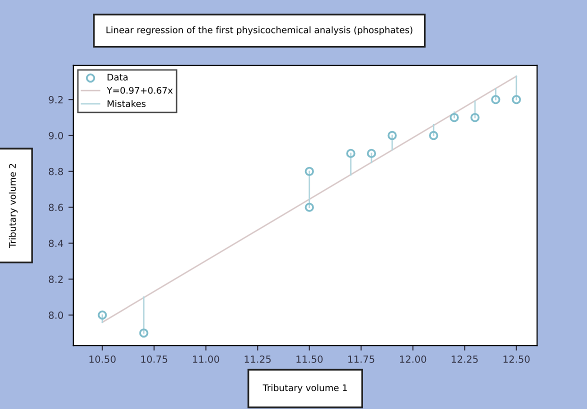  I want to click on x-tick-label: 12.00, so click(413, 359).